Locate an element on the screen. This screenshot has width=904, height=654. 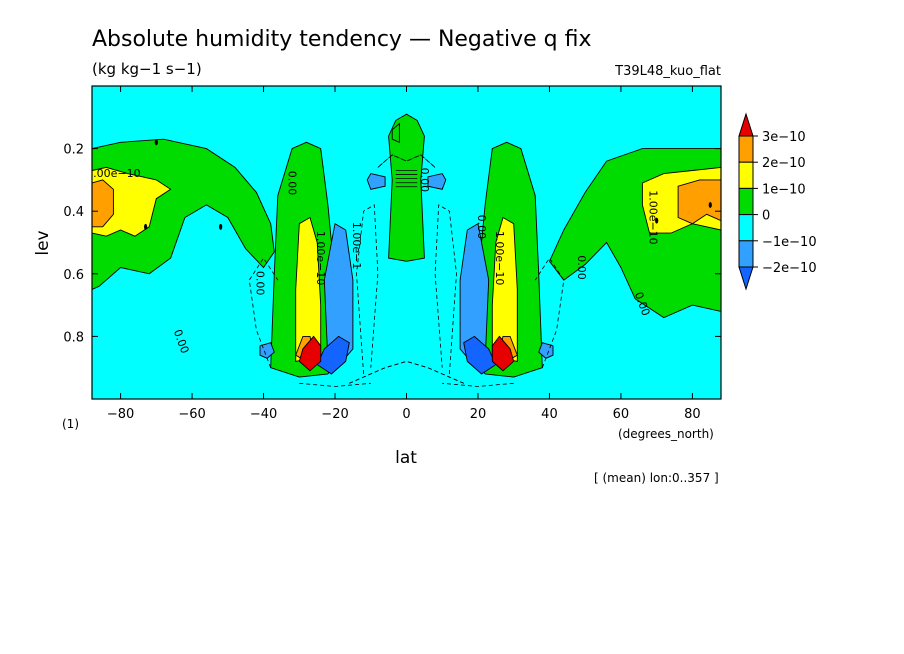
nh-negative-blob is located at coordinates (546, 350).